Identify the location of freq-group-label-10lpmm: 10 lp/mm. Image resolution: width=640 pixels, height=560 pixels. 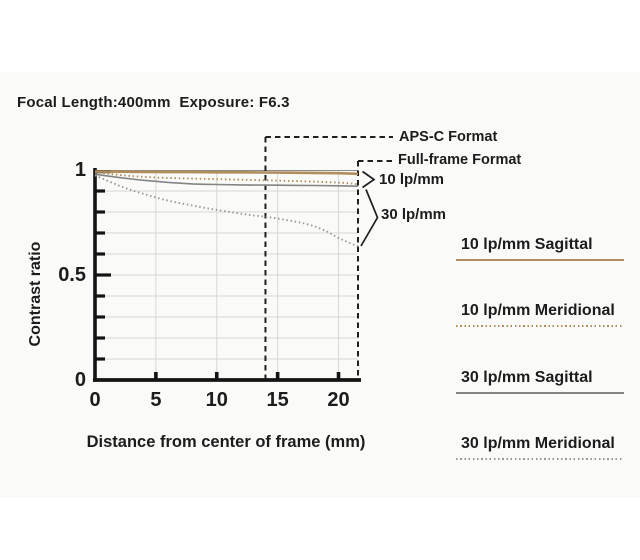
(412, 179).